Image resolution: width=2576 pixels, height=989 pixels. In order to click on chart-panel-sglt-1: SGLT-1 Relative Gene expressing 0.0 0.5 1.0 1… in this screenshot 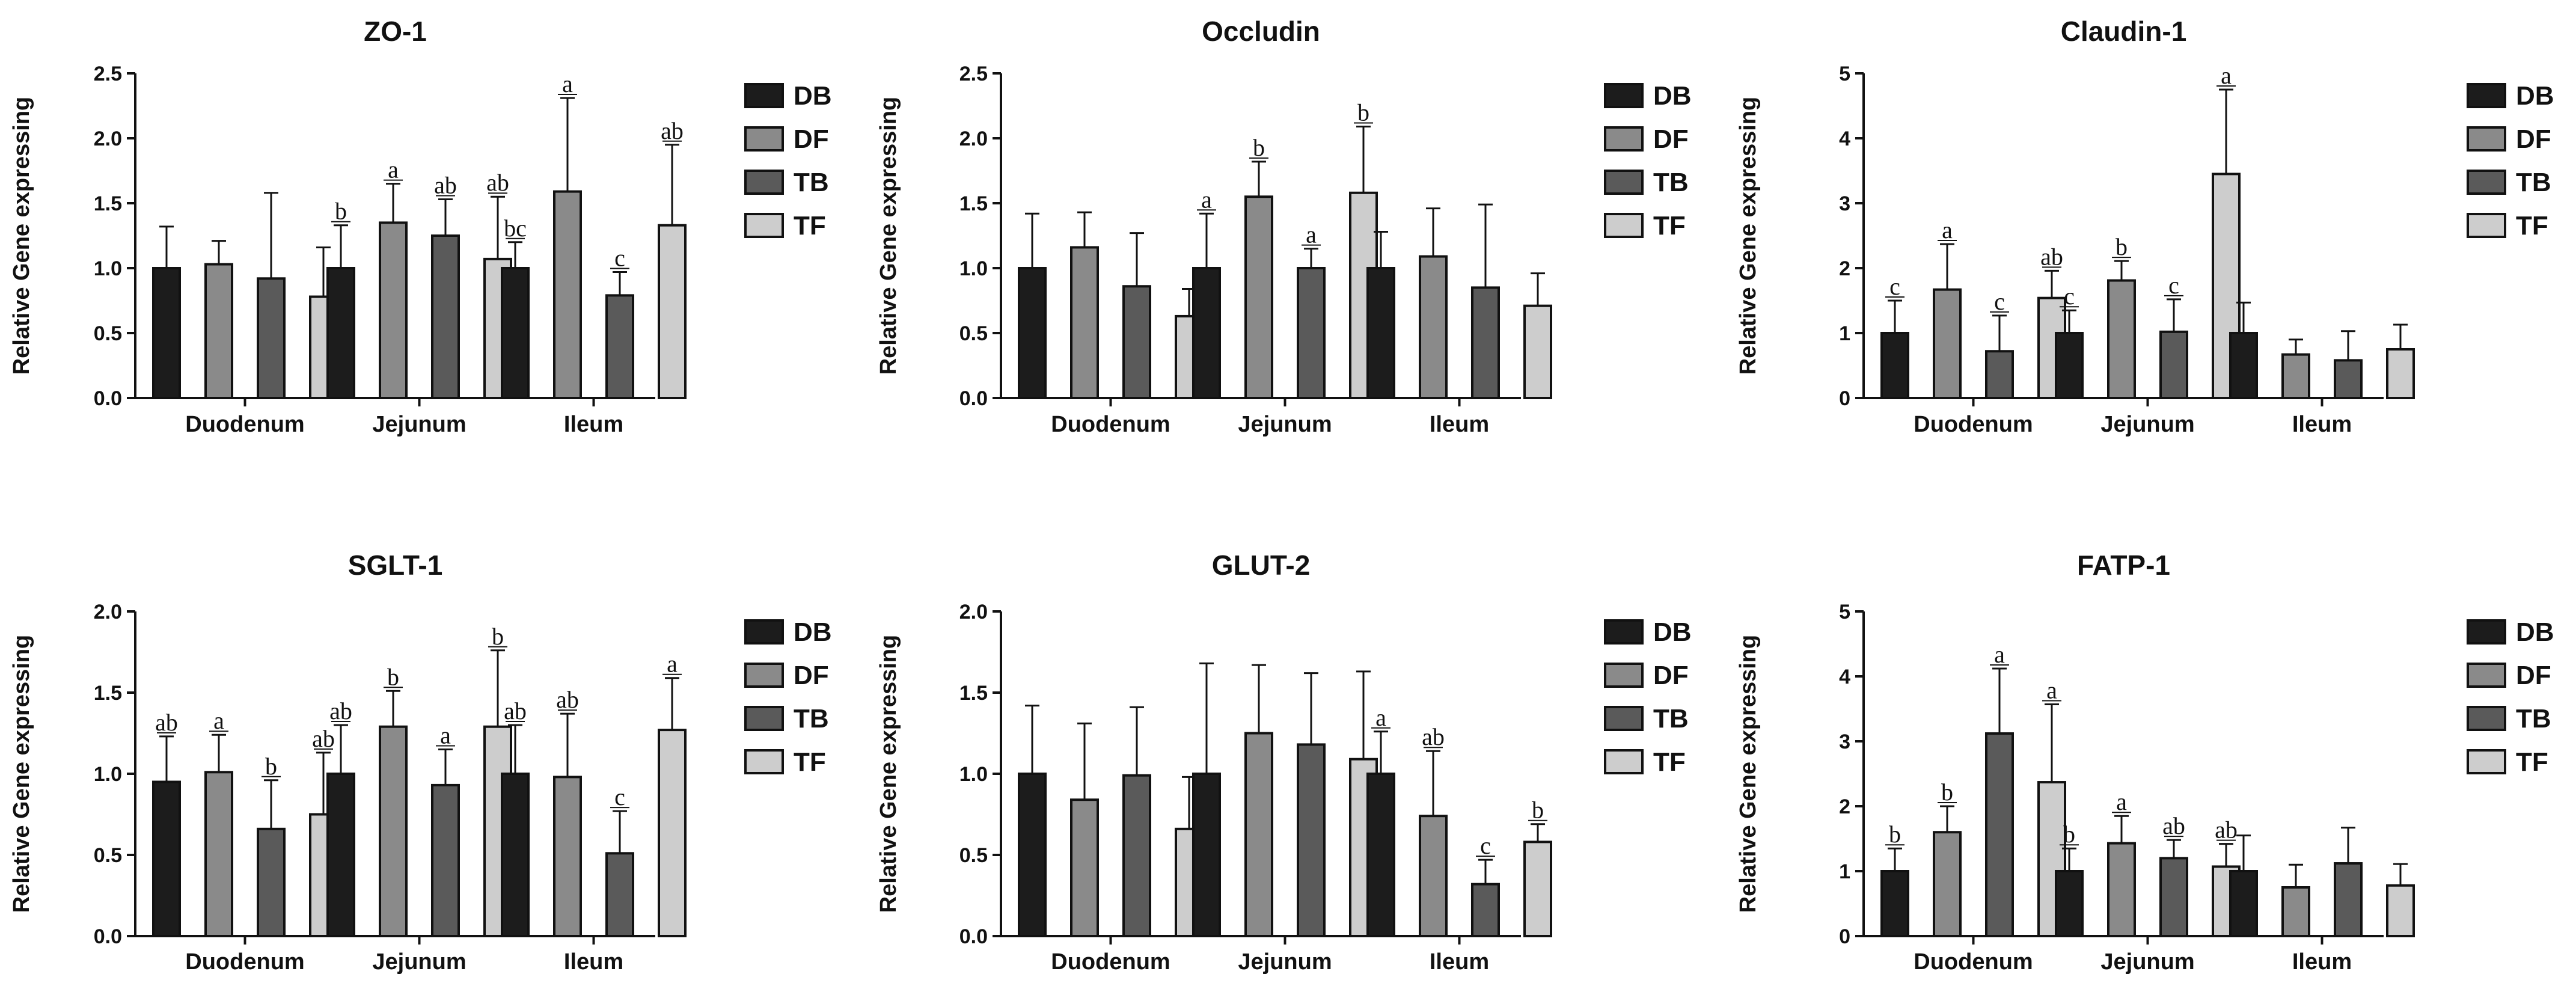, I will do `click(420, 762)`.